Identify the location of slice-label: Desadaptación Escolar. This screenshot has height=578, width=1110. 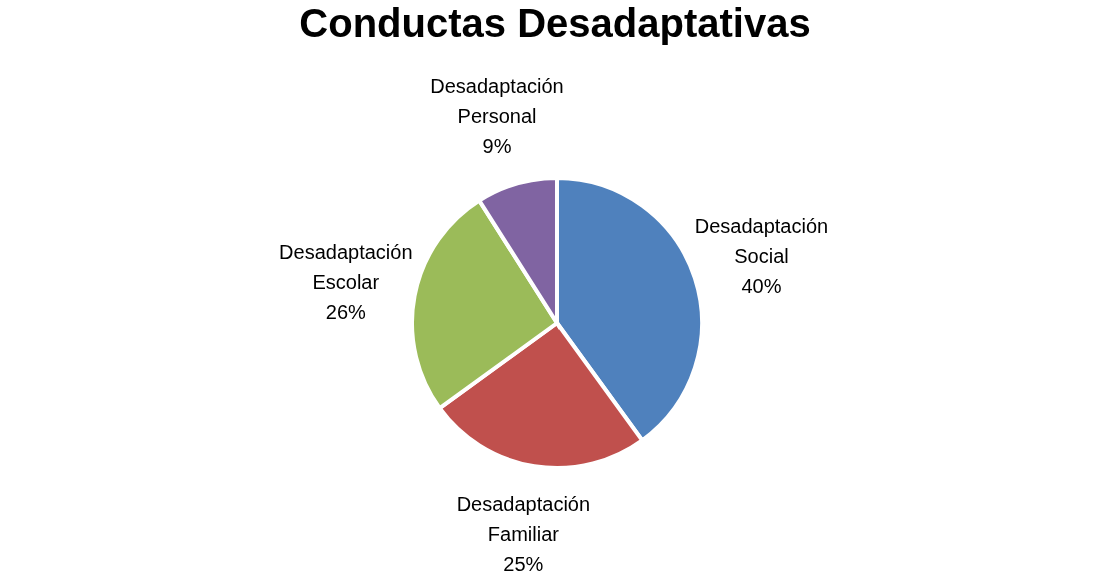
(346, 266).